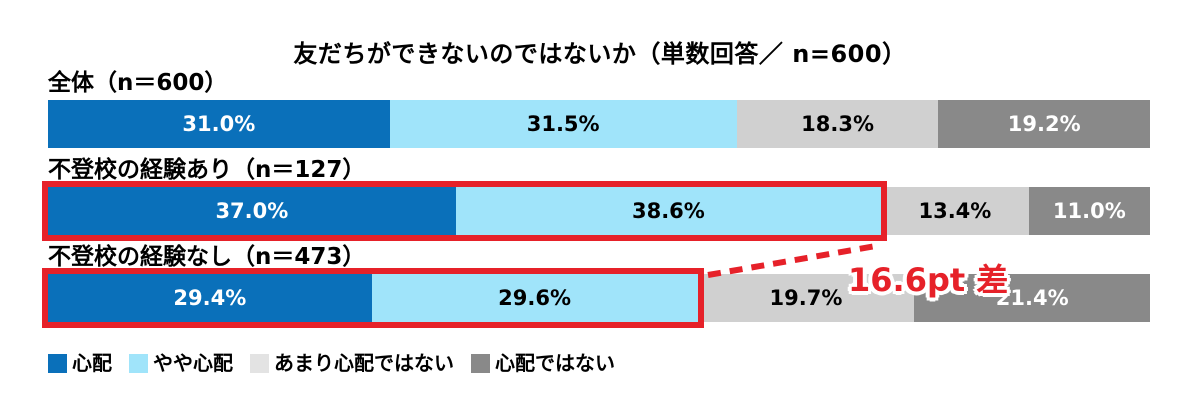  I want to click on row-label-futoukou-nashi: 不登校の経験なし（n＝473）, so click(207, 257).